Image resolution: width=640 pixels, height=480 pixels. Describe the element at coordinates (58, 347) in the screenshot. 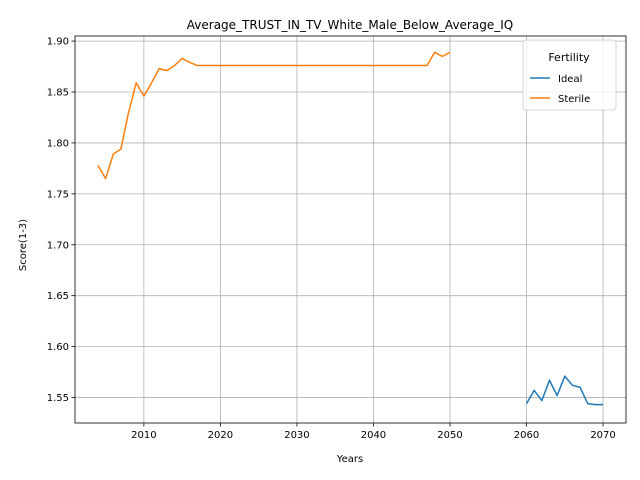

I see `y-tick-label: 1.60` at that location.